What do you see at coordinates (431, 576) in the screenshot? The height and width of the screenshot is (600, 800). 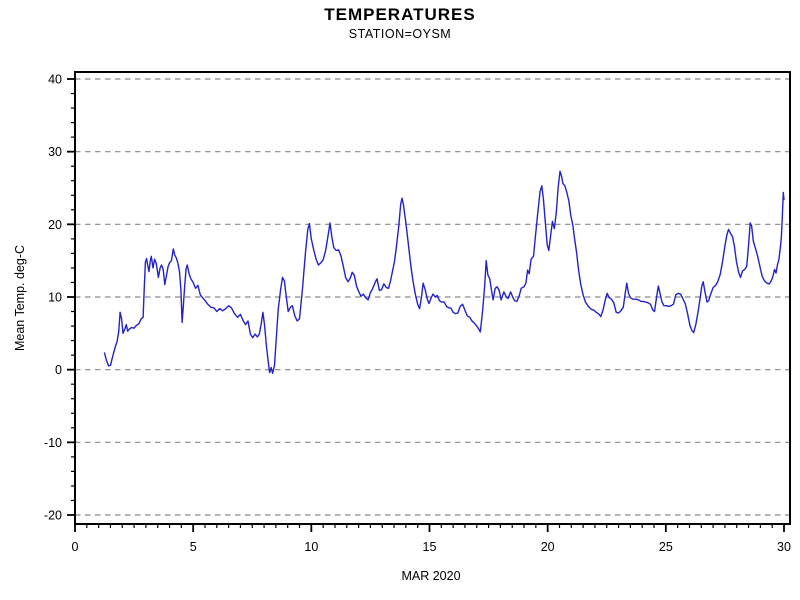 I see `x-axis-title: MAR 2020` at bounding box center [431, 576].